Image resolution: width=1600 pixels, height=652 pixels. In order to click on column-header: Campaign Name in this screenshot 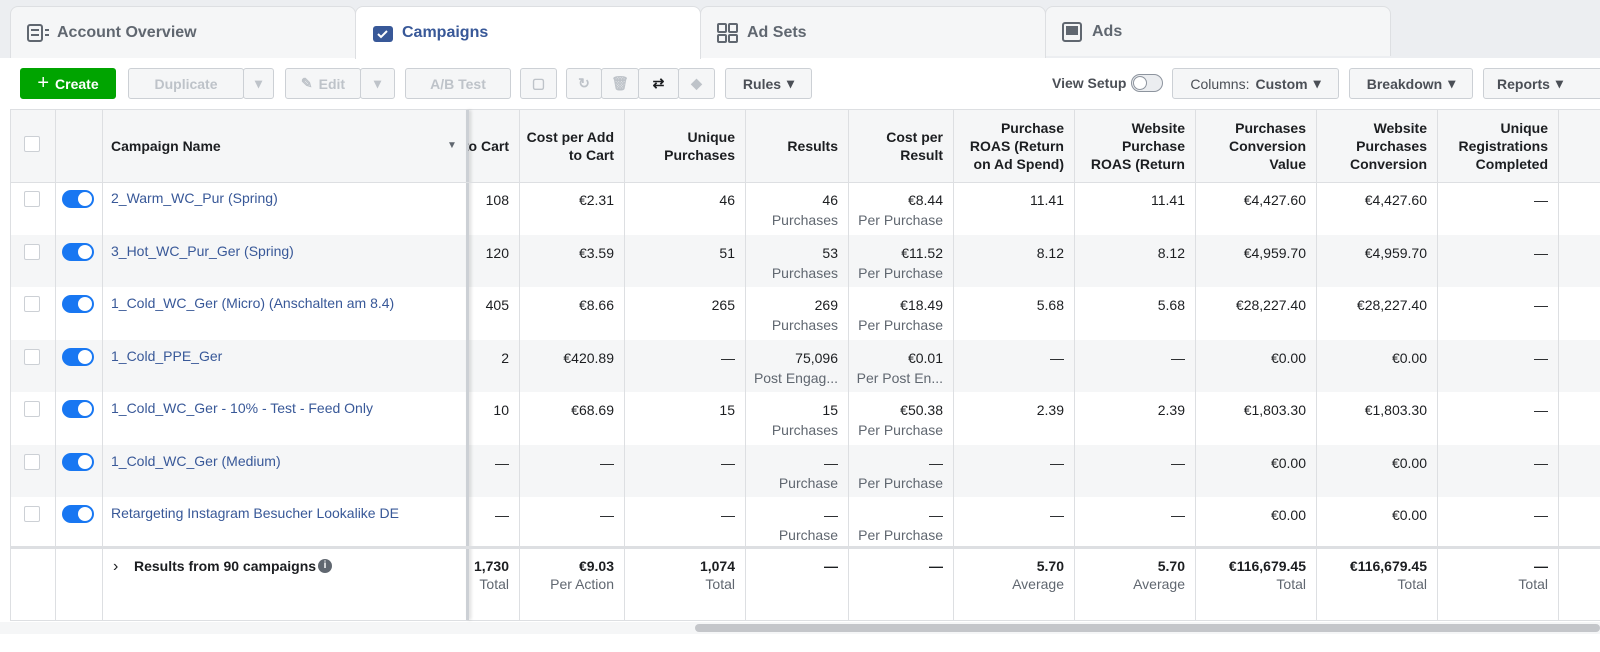, I will do `click(166, 146)`.